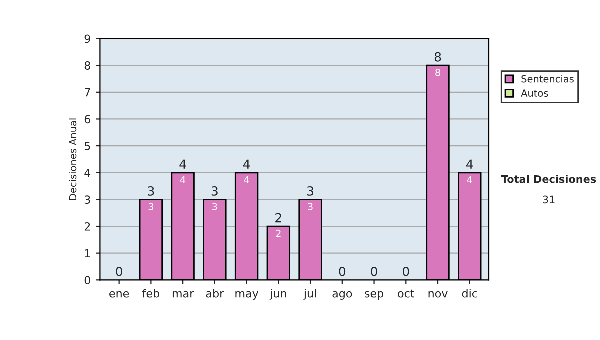 The width and height of the screenshot is (600, 340). What do you see at coordinates (87, 119) in the screenshot?
I see `y-tick-label: 6` at bounding box center [87, 119].